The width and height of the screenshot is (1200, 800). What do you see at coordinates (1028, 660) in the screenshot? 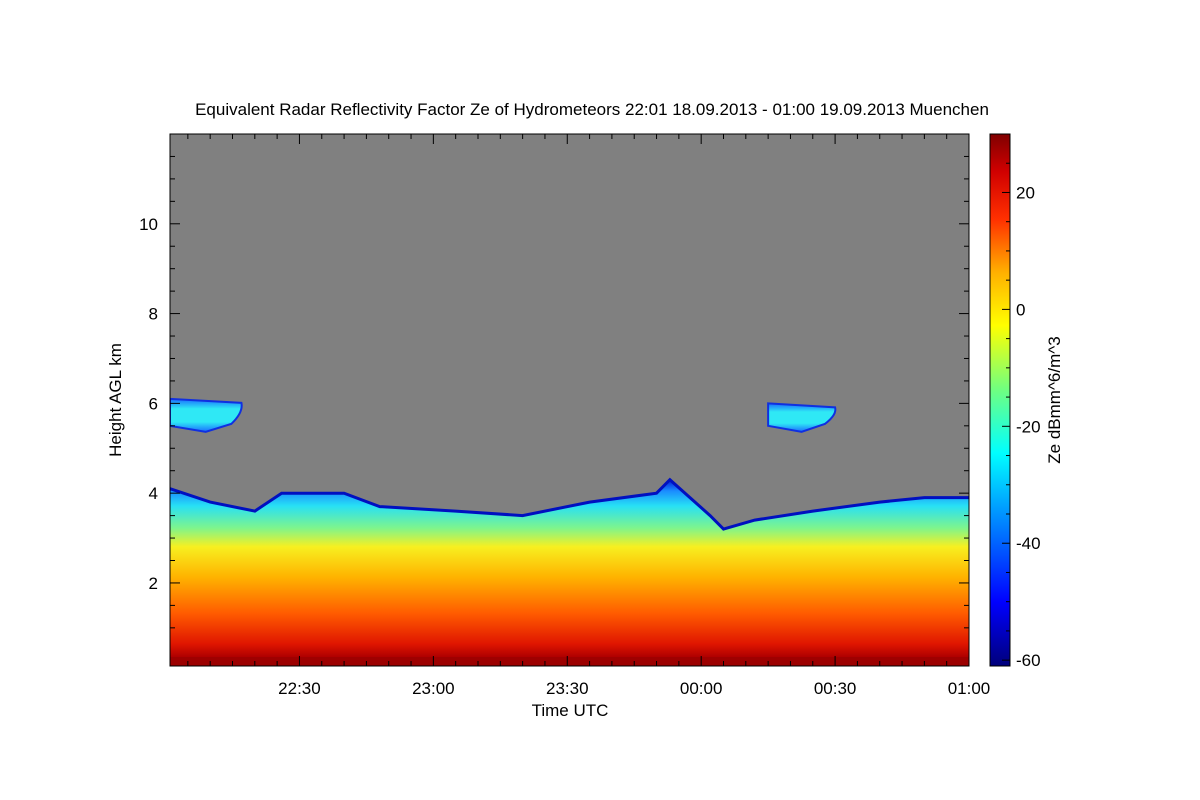
I see `colorbar-tick-label: -60` at bounding box center [1028, 660].